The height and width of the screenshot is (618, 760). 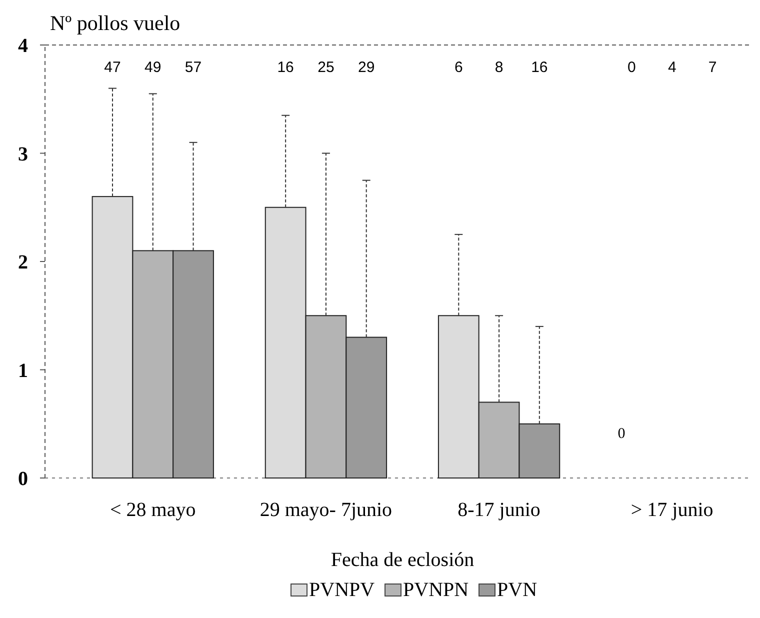 I want to click on annotation: 7, so click(x=712, y=67).